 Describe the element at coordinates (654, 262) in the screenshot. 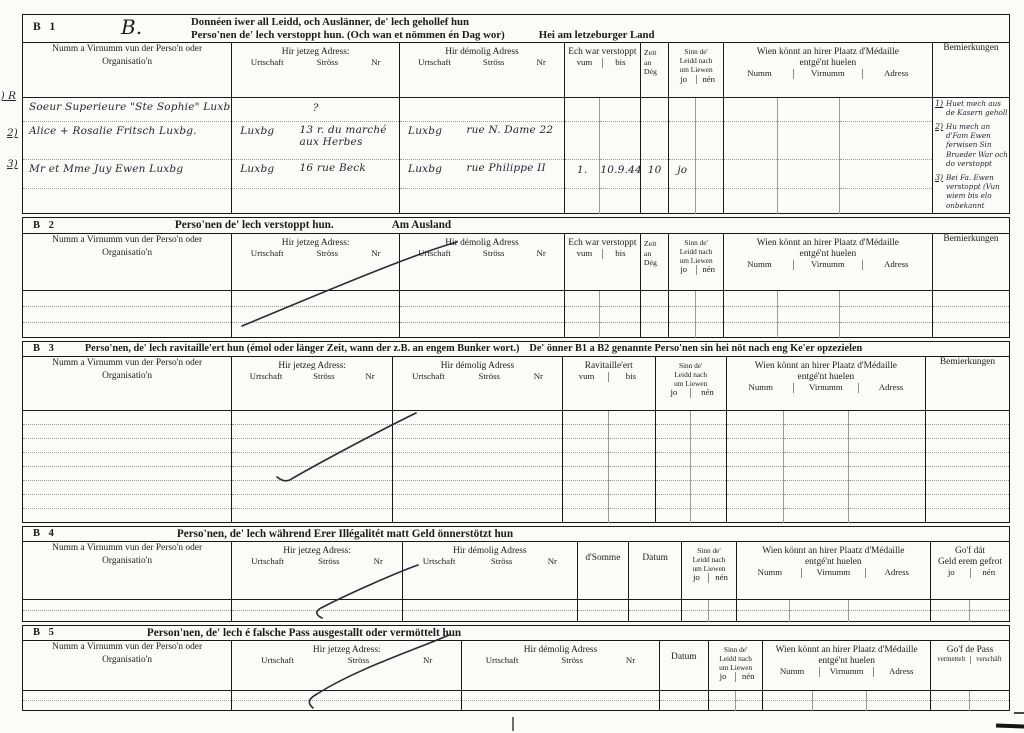

I see `b2-col-zeit: Zeit an Dég` at that location.